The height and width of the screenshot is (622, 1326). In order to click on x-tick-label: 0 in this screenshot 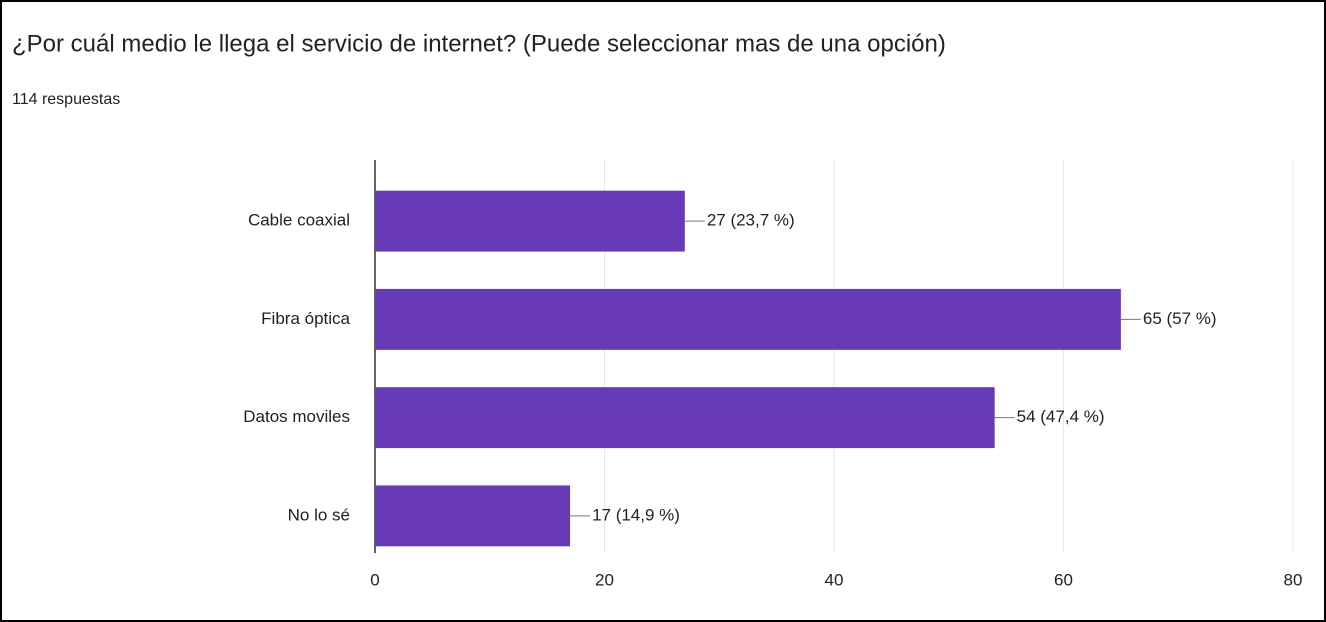, I will do `click(374, 579)`.